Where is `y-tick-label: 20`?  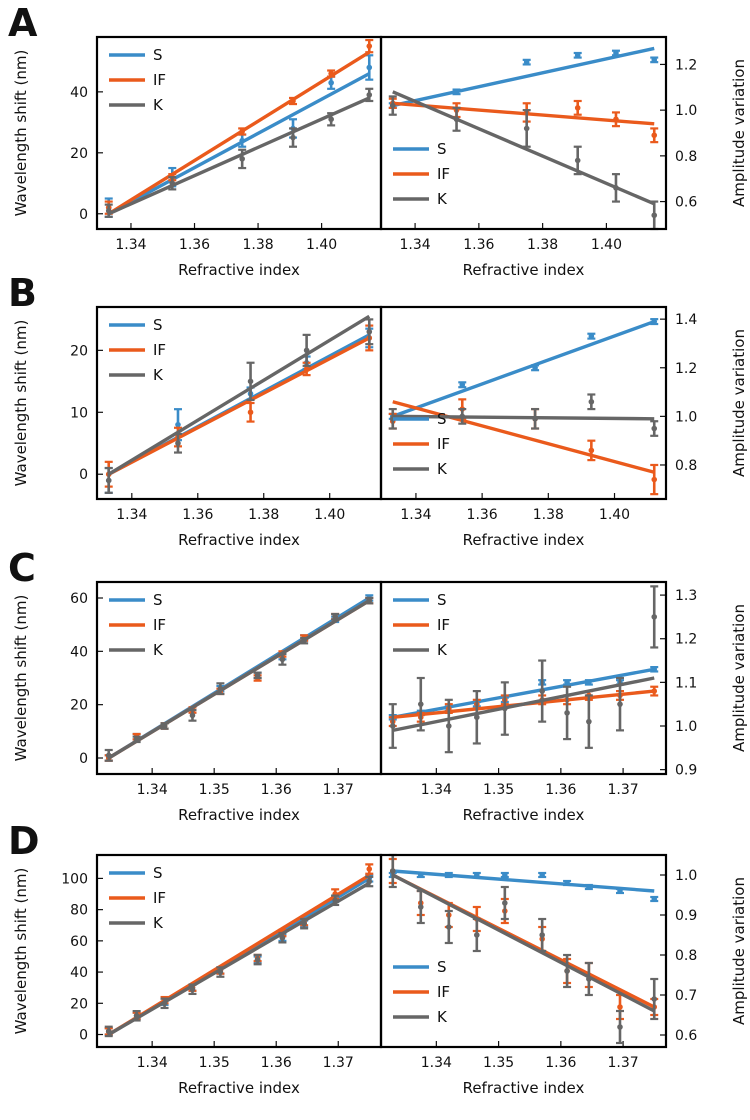
y-tick-label: 20 is located at coordinates (79, 1004).